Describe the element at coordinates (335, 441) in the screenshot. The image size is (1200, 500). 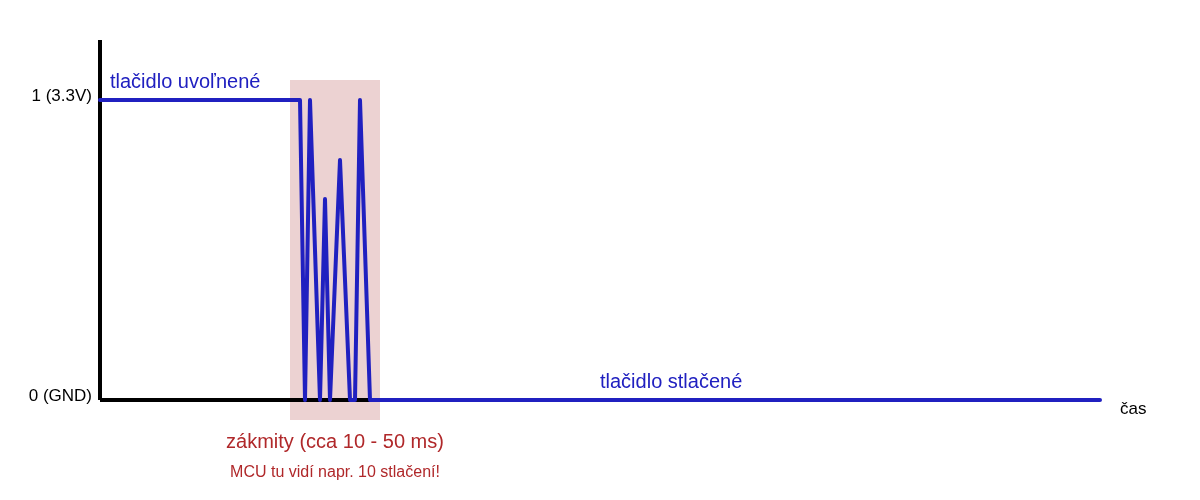
I see `text: zákmity (cca 10 - 50 ms)` at that location.